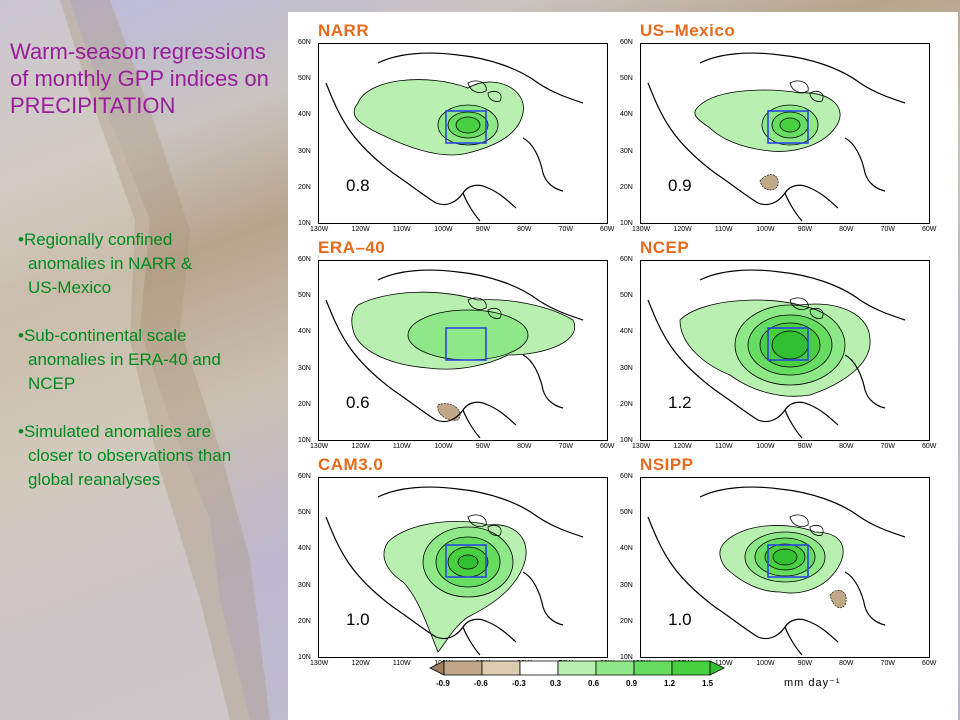 The height and width of the screenshot is (720, 960). I want to click on regression-coefficient: 0.8, so click(358, 185).